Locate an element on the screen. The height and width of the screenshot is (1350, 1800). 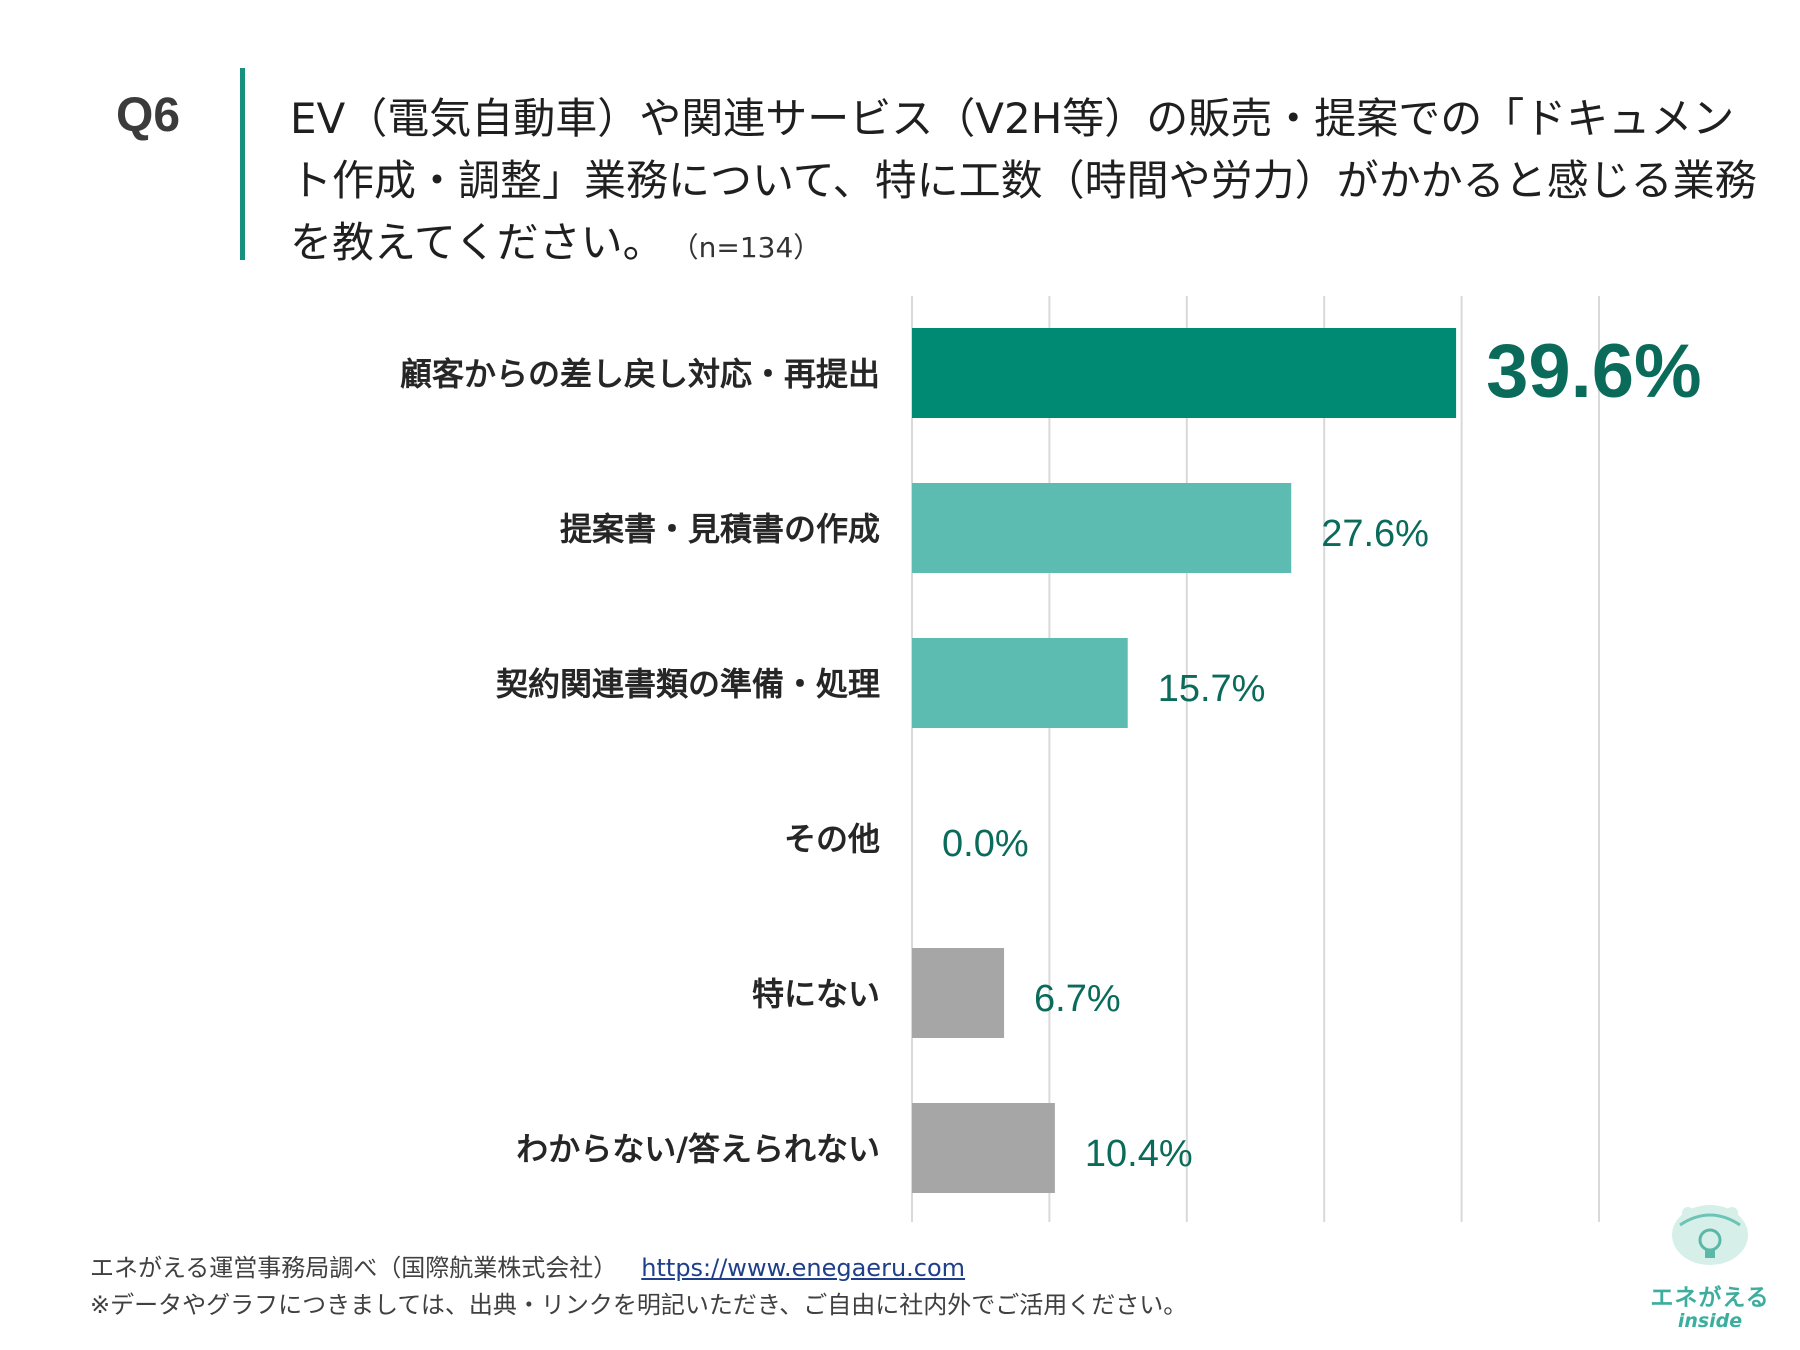
value-label: 6.7% is located at coordinates (1077, 999).